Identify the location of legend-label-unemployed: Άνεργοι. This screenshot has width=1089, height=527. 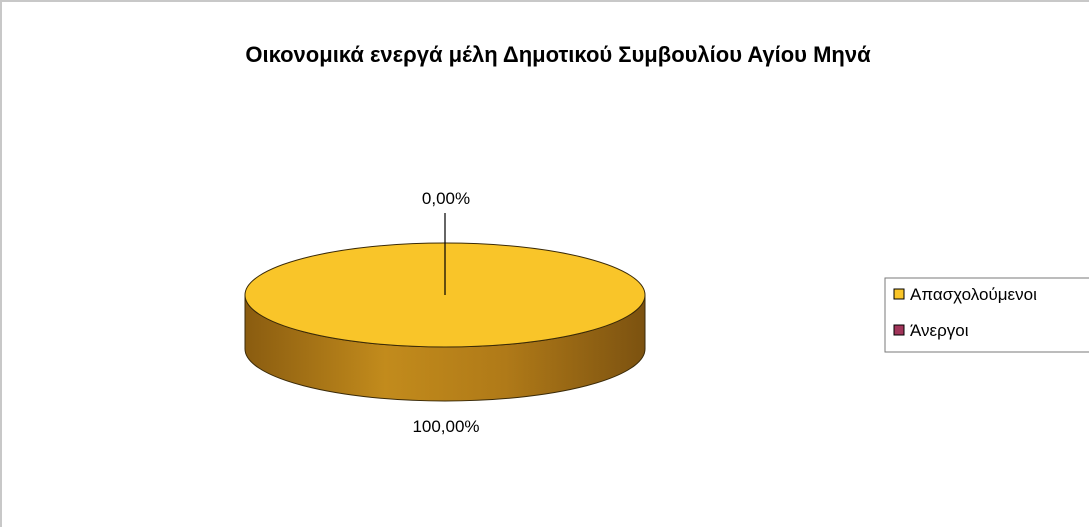
(939, 330).